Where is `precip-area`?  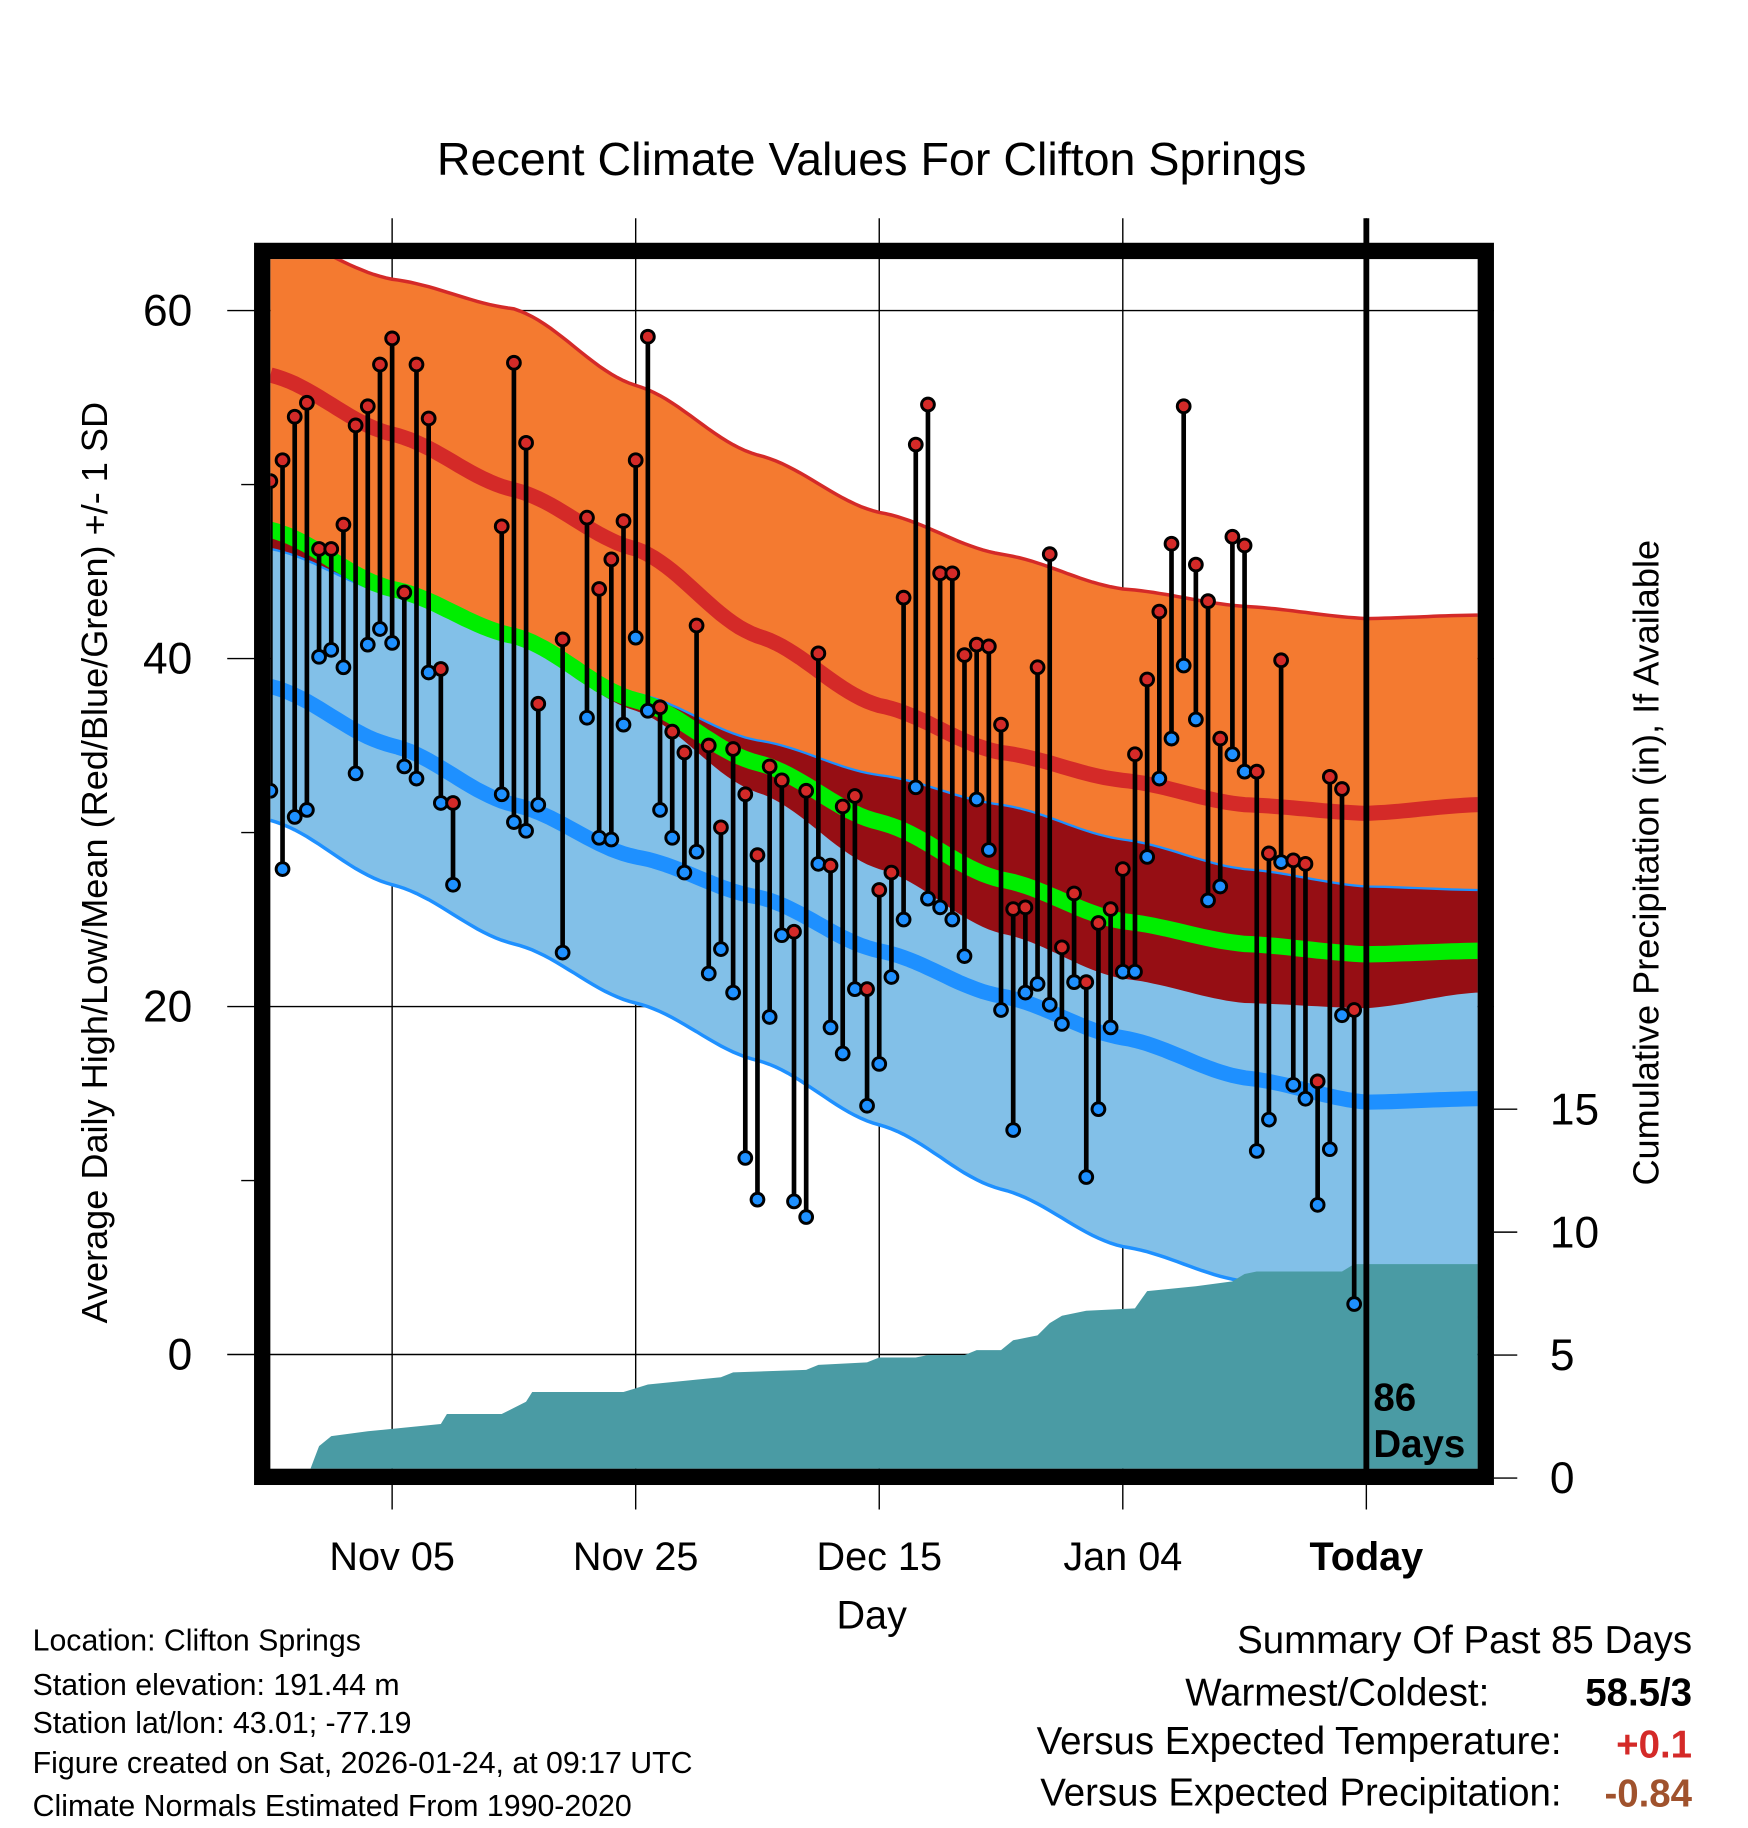 precip-area is located at coordinates (894, 1366).